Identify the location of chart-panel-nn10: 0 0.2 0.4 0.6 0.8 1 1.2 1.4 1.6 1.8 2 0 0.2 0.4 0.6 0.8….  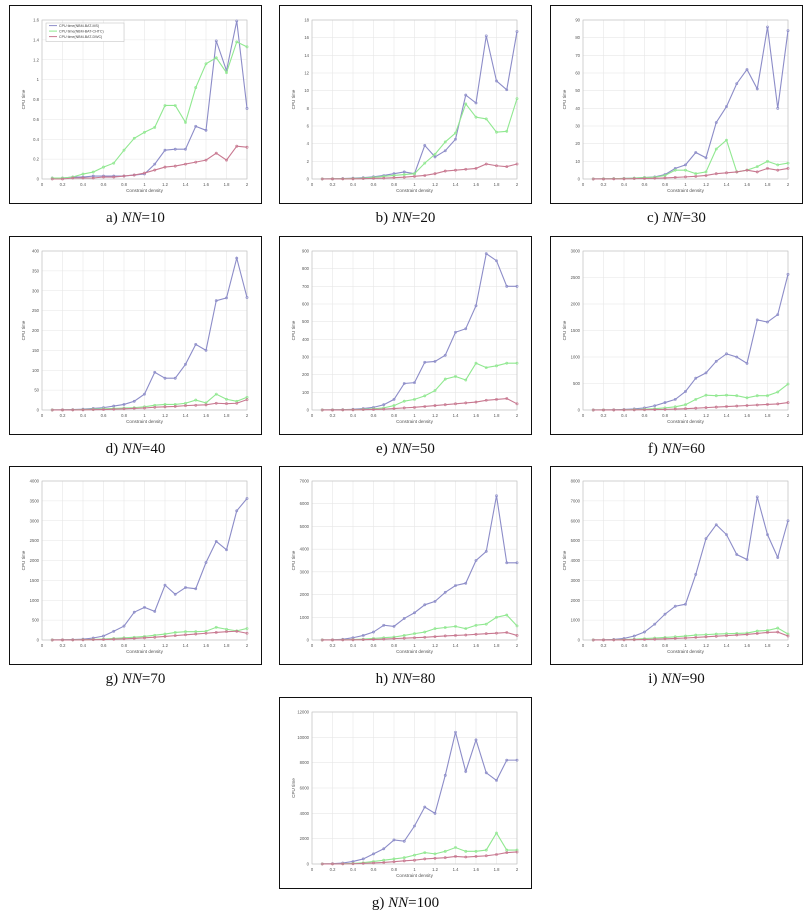
(135, 104).